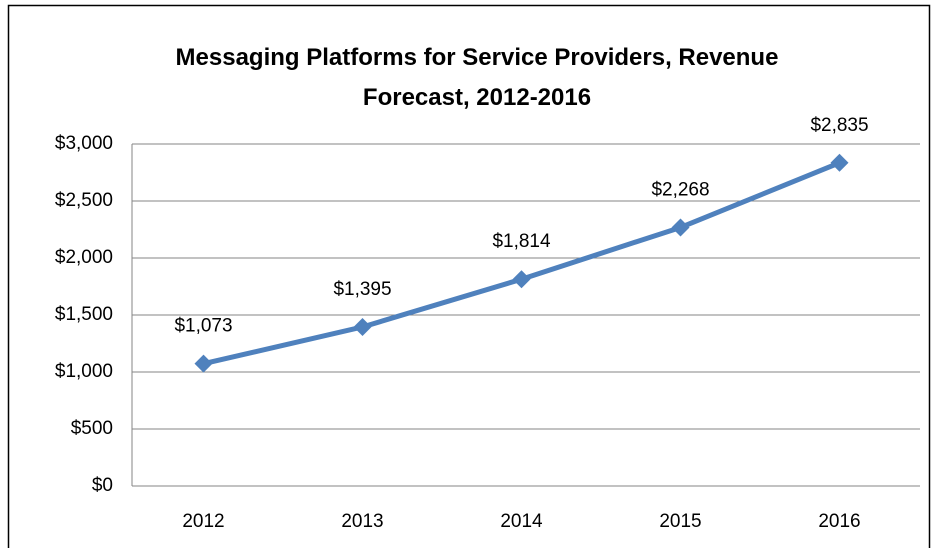 This screenshot has width=933, height=548. What do you see at coordinates (203, 521) in the screenshot?
I see `x-tick-label: 2012` at bounding box center [203, 521].